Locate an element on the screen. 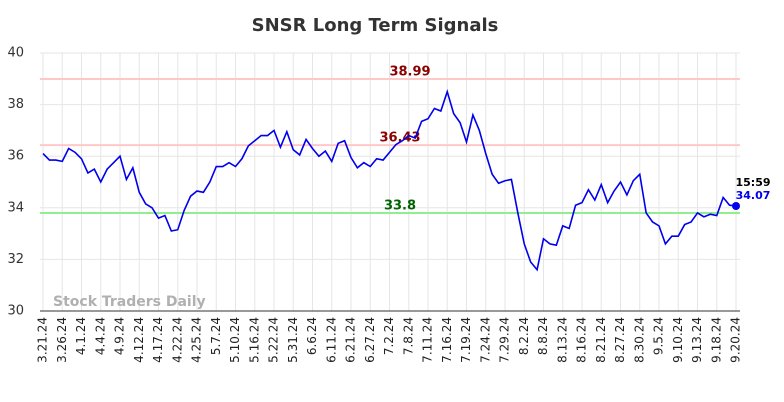 Image resolution: width=784 pixels, height=402 pixels. watermark: Stock Traders Daily is located at coordinates (129, 302).